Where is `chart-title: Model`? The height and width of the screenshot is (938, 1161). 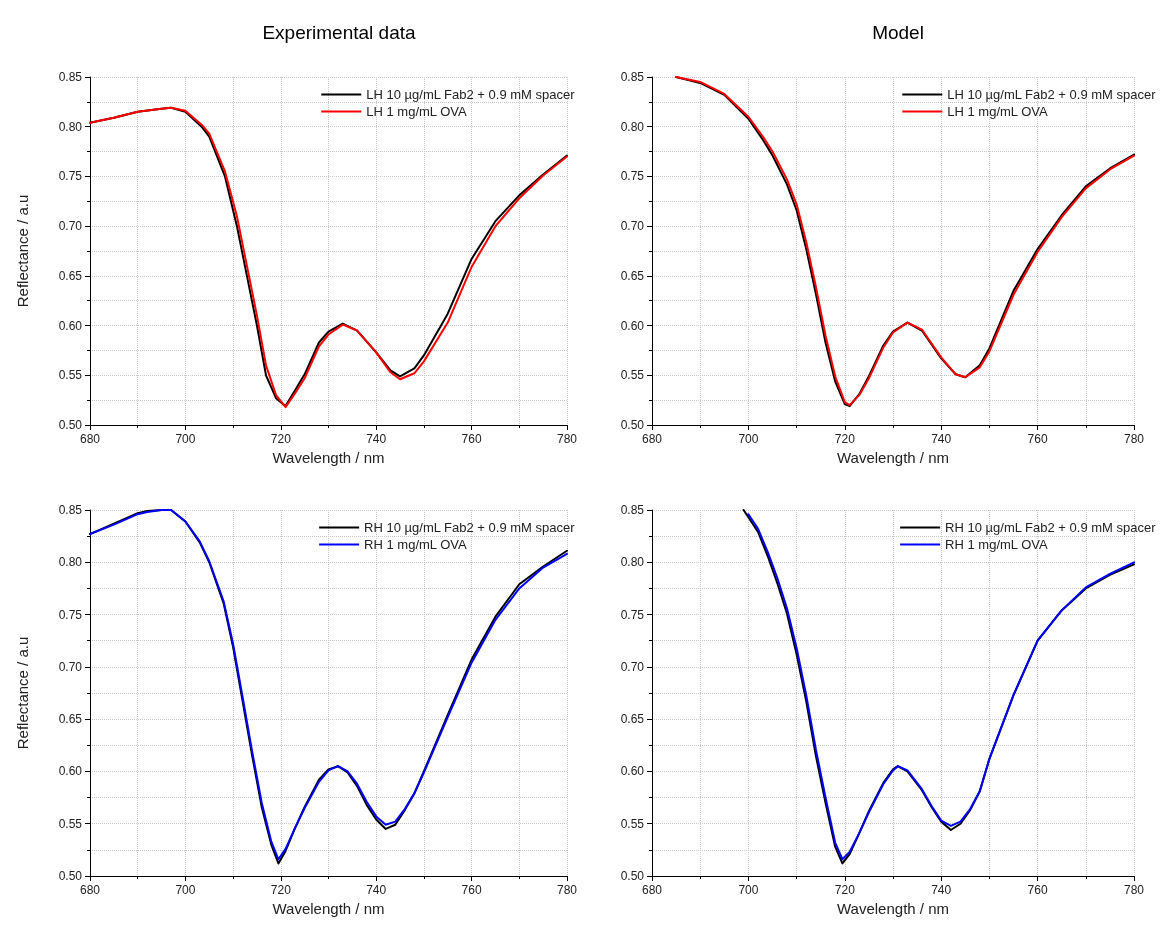 chart-title: Model is located at coordinates (898, 32).